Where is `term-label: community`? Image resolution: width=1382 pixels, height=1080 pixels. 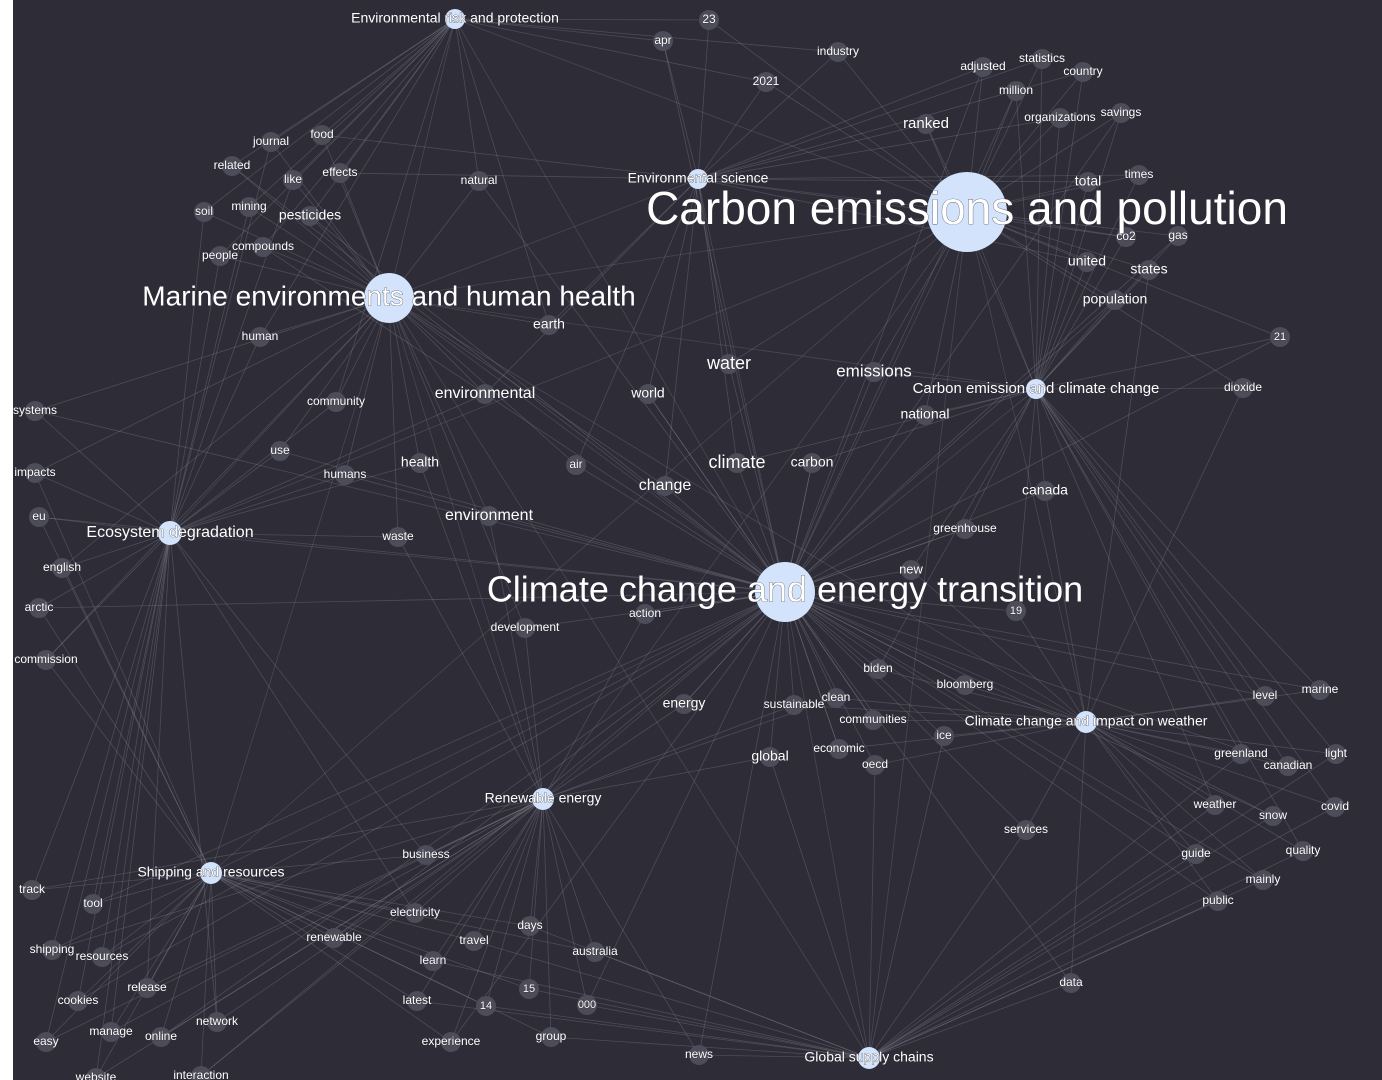 term-label: community is located at coordinates (336, 401).